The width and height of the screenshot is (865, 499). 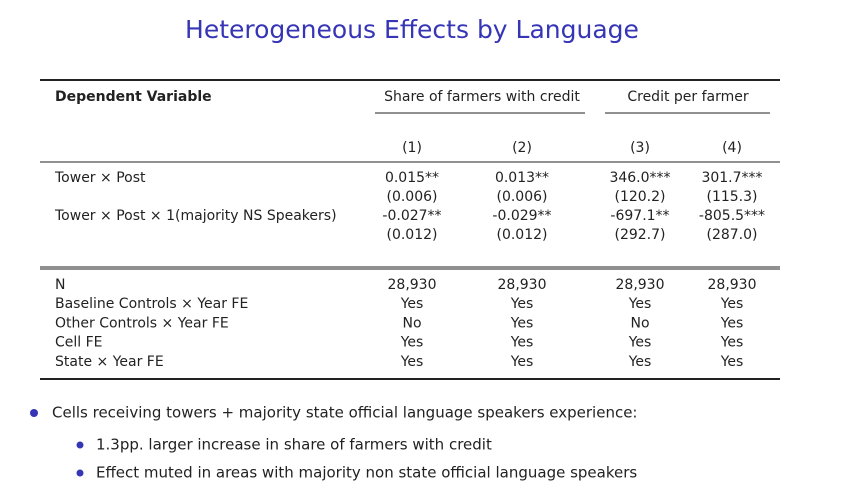 I want to click on column-number: (3), so click(x=640, y=148).